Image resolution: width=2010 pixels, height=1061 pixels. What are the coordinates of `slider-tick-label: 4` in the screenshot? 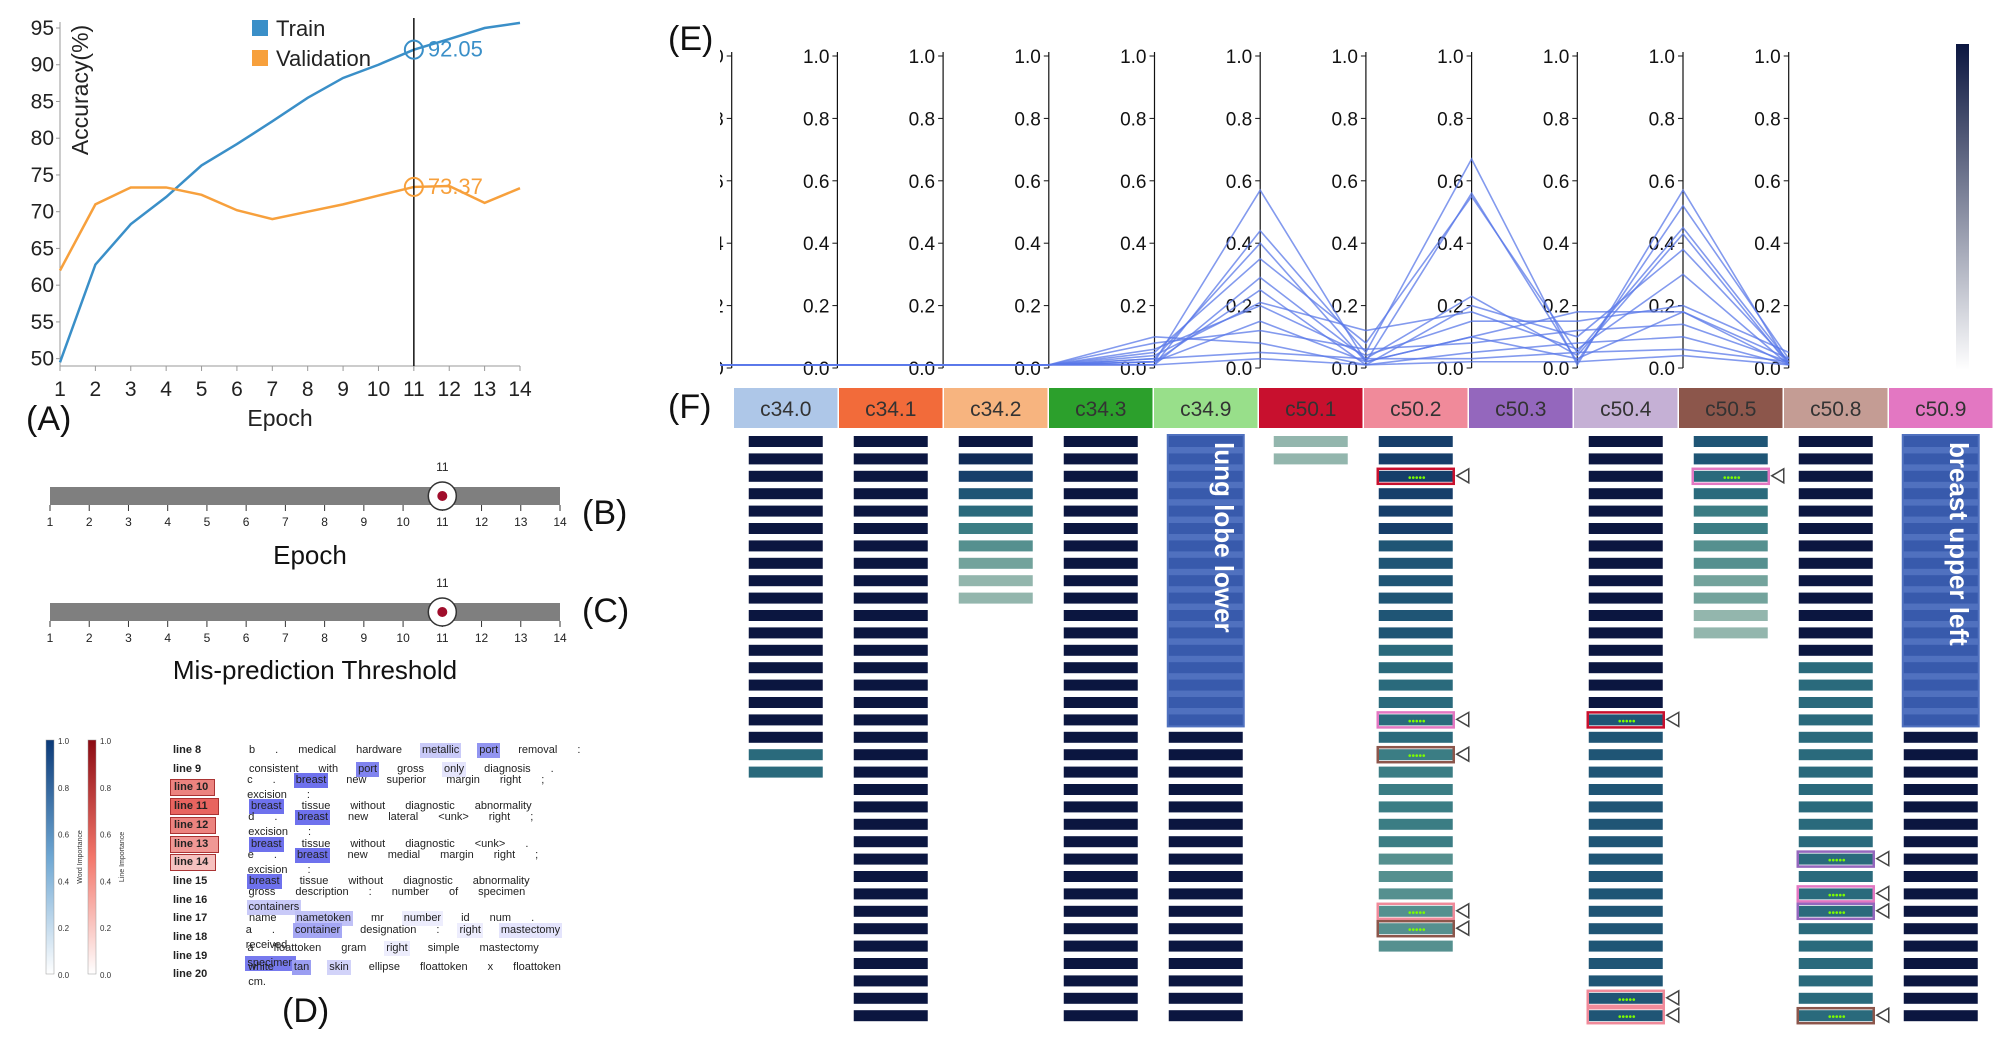 It's located at (167, 522).